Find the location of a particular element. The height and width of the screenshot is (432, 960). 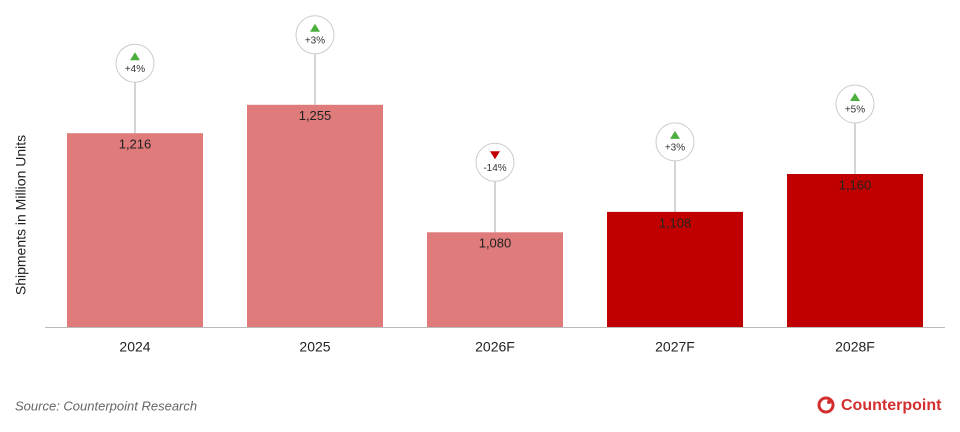

growth-label: -14% is located at coordinates (494, 168).